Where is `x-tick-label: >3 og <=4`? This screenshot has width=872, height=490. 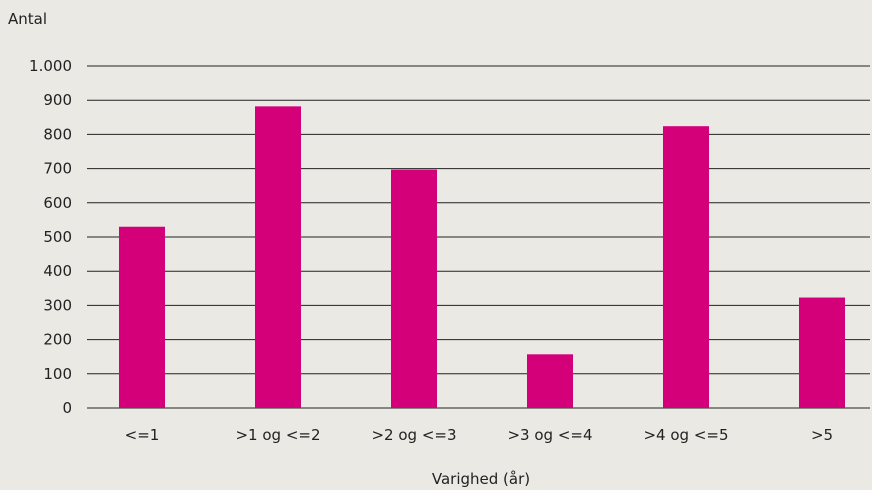 x-tick-label: >3 og <=4 is located at coordinates (549, 435).